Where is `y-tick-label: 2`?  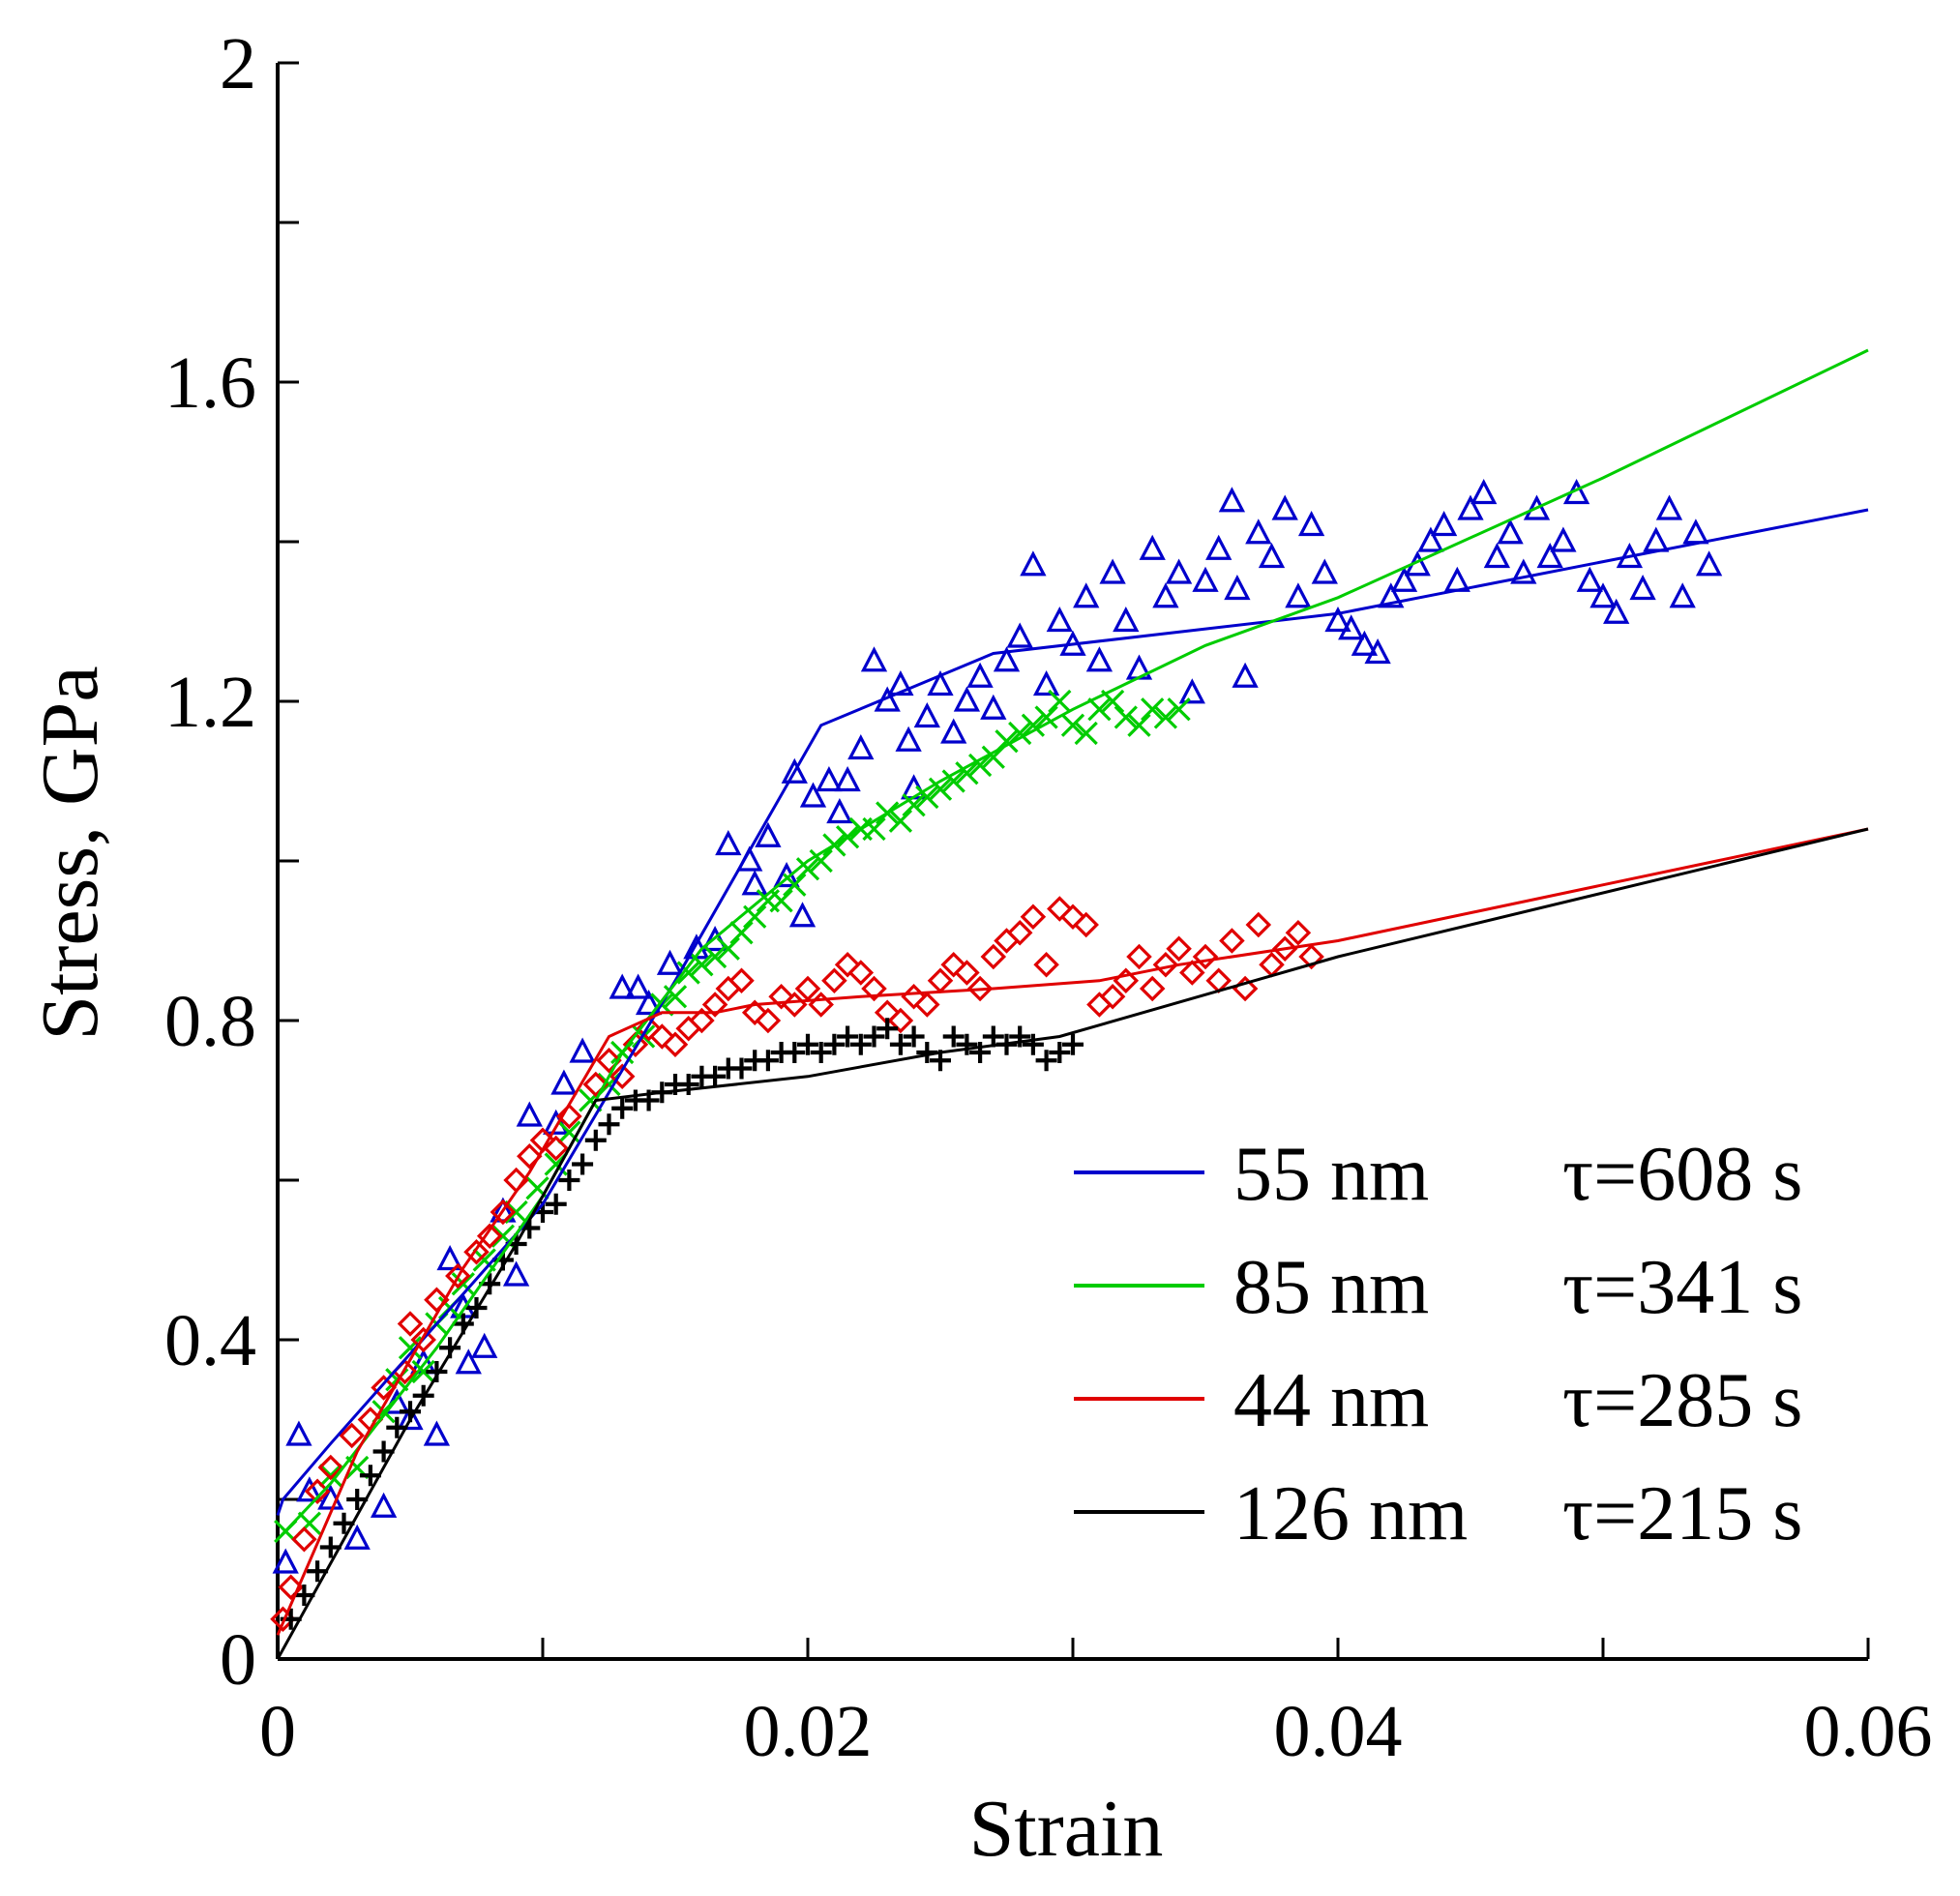 y-tick-label: 2 is located at coordinates (238, 63).